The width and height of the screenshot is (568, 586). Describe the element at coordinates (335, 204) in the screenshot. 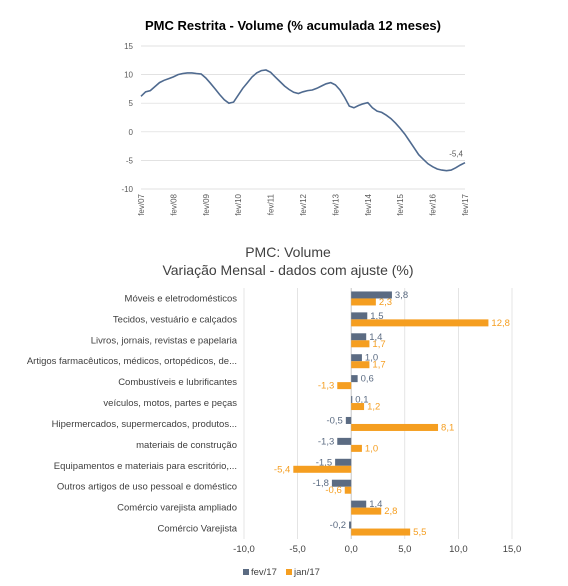

I see `x-tick-label: fev/13` at that location.